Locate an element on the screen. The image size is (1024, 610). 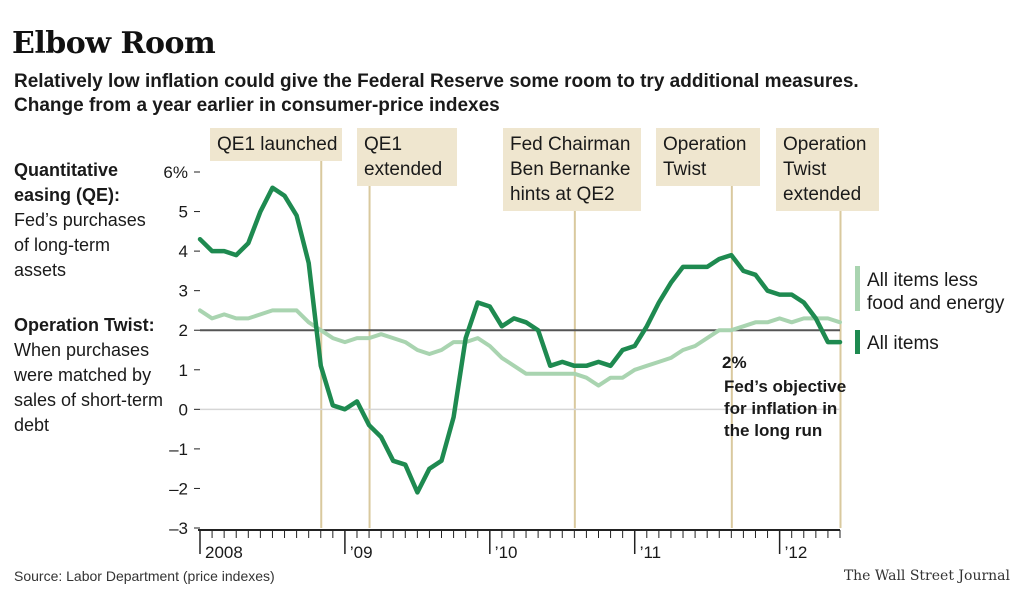
y-tick-label: –2 is located at coordinates (178, 488).